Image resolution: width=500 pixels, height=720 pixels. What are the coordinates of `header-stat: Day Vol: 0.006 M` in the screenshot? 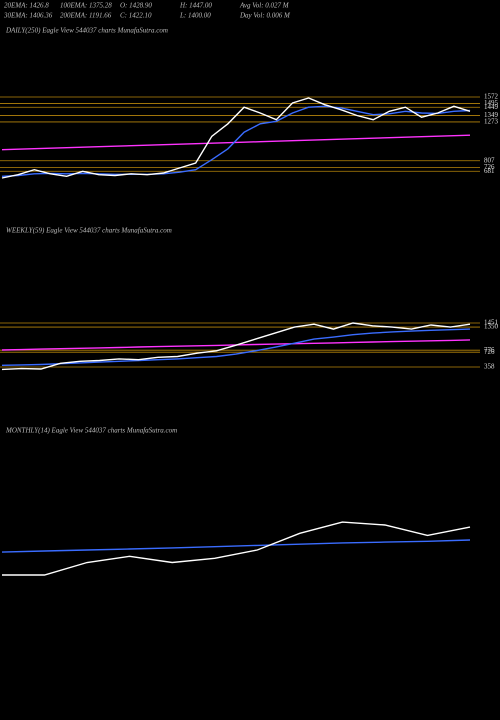 It's located at (265, 16).